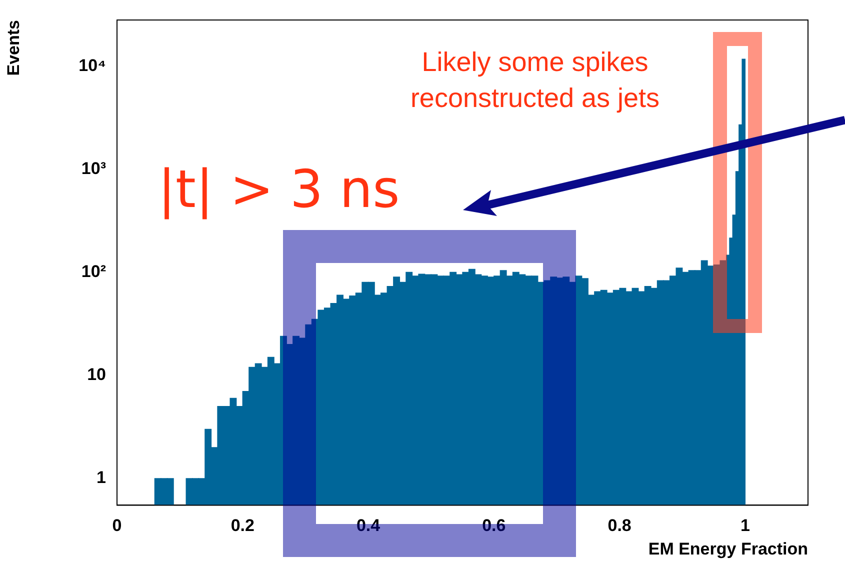 The height and width of the screenshot is (575, 845). Describe the element at coordinates (13, 48) in the screenshot. I see `y-axis-title: Events` at that location.